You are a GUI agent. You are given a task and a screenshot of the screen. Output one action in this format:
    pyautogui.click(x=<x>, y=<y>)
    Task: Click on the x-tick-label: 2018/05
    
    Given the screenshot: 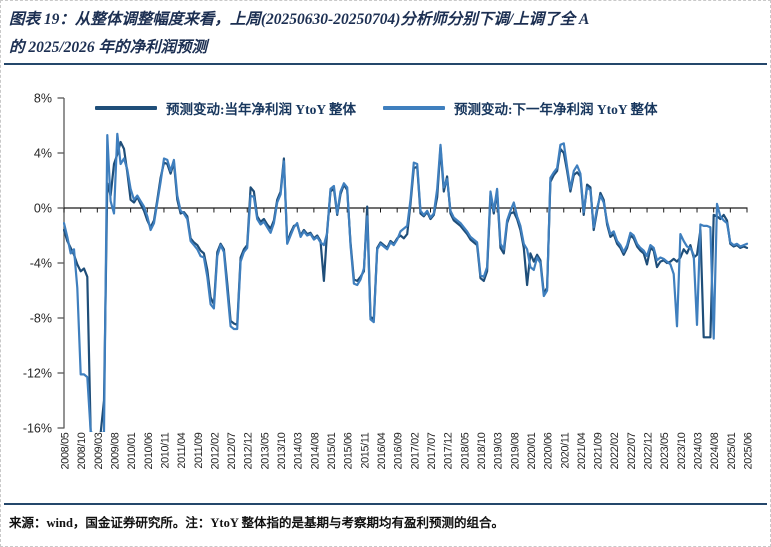 What is the action you would take?
    pyautogui.click(x=465, y=450)
    